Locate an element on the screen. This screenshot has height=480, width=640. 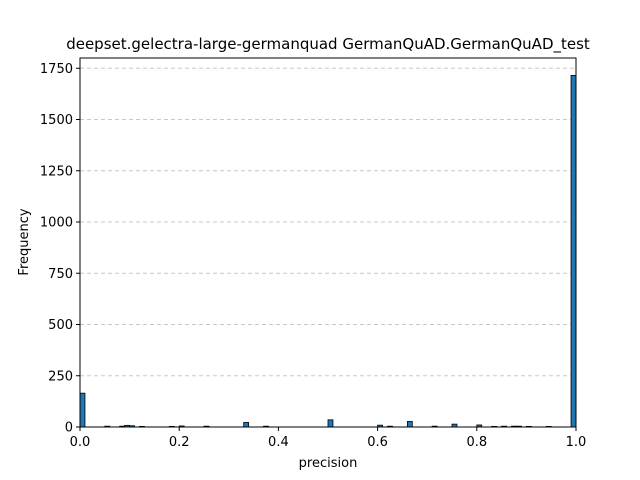
y-axis-ticks: 0 250 500 750 1000 1250 1500 1750 is located at coordinates (60, 249).